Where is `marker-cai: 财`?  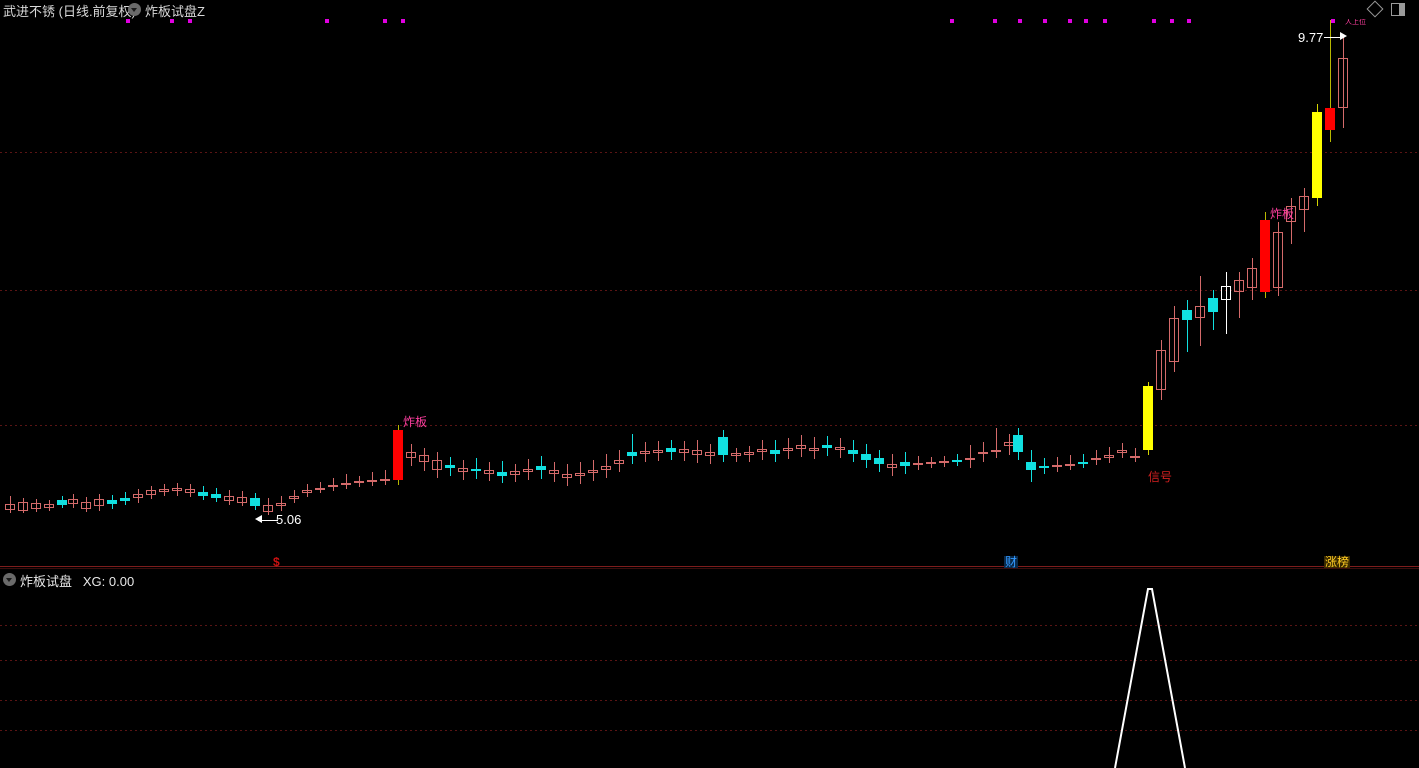 marker-cai: 财 is located at coordinates (1011, 562).